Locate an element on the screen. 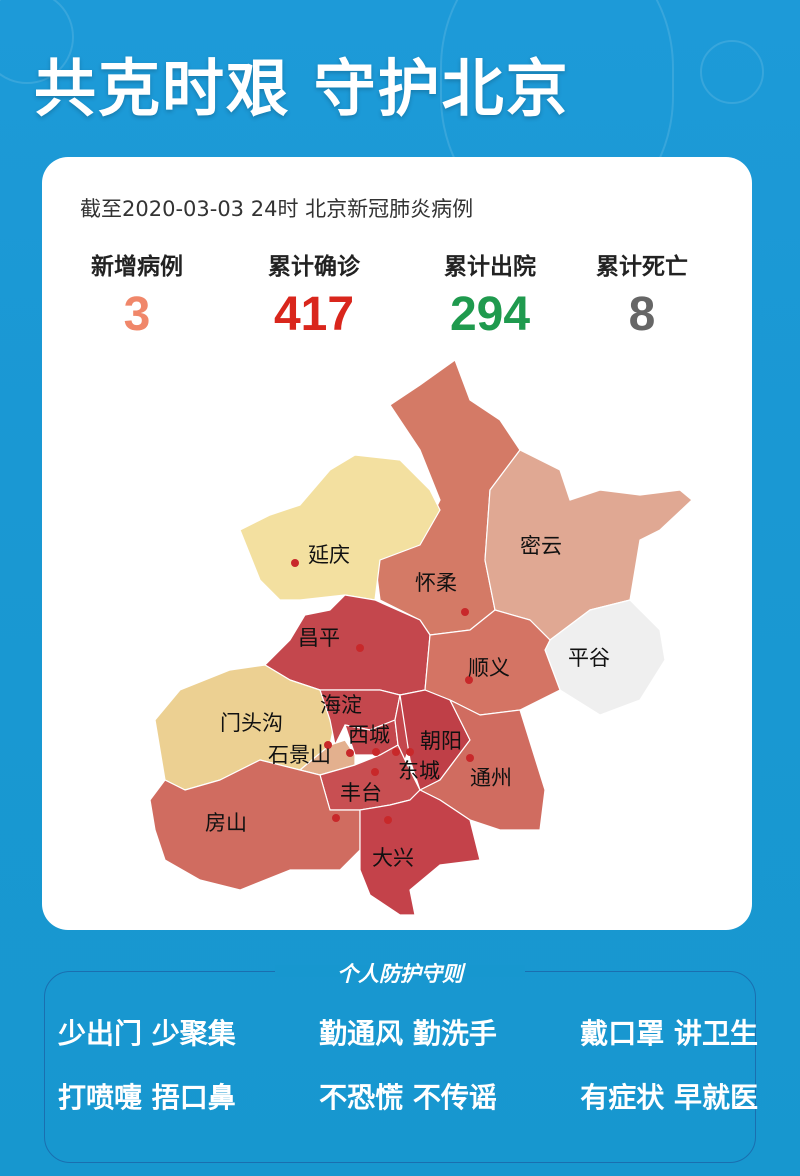  stat-discharged: 累计出院 294 is located at coordinates (490, 294).